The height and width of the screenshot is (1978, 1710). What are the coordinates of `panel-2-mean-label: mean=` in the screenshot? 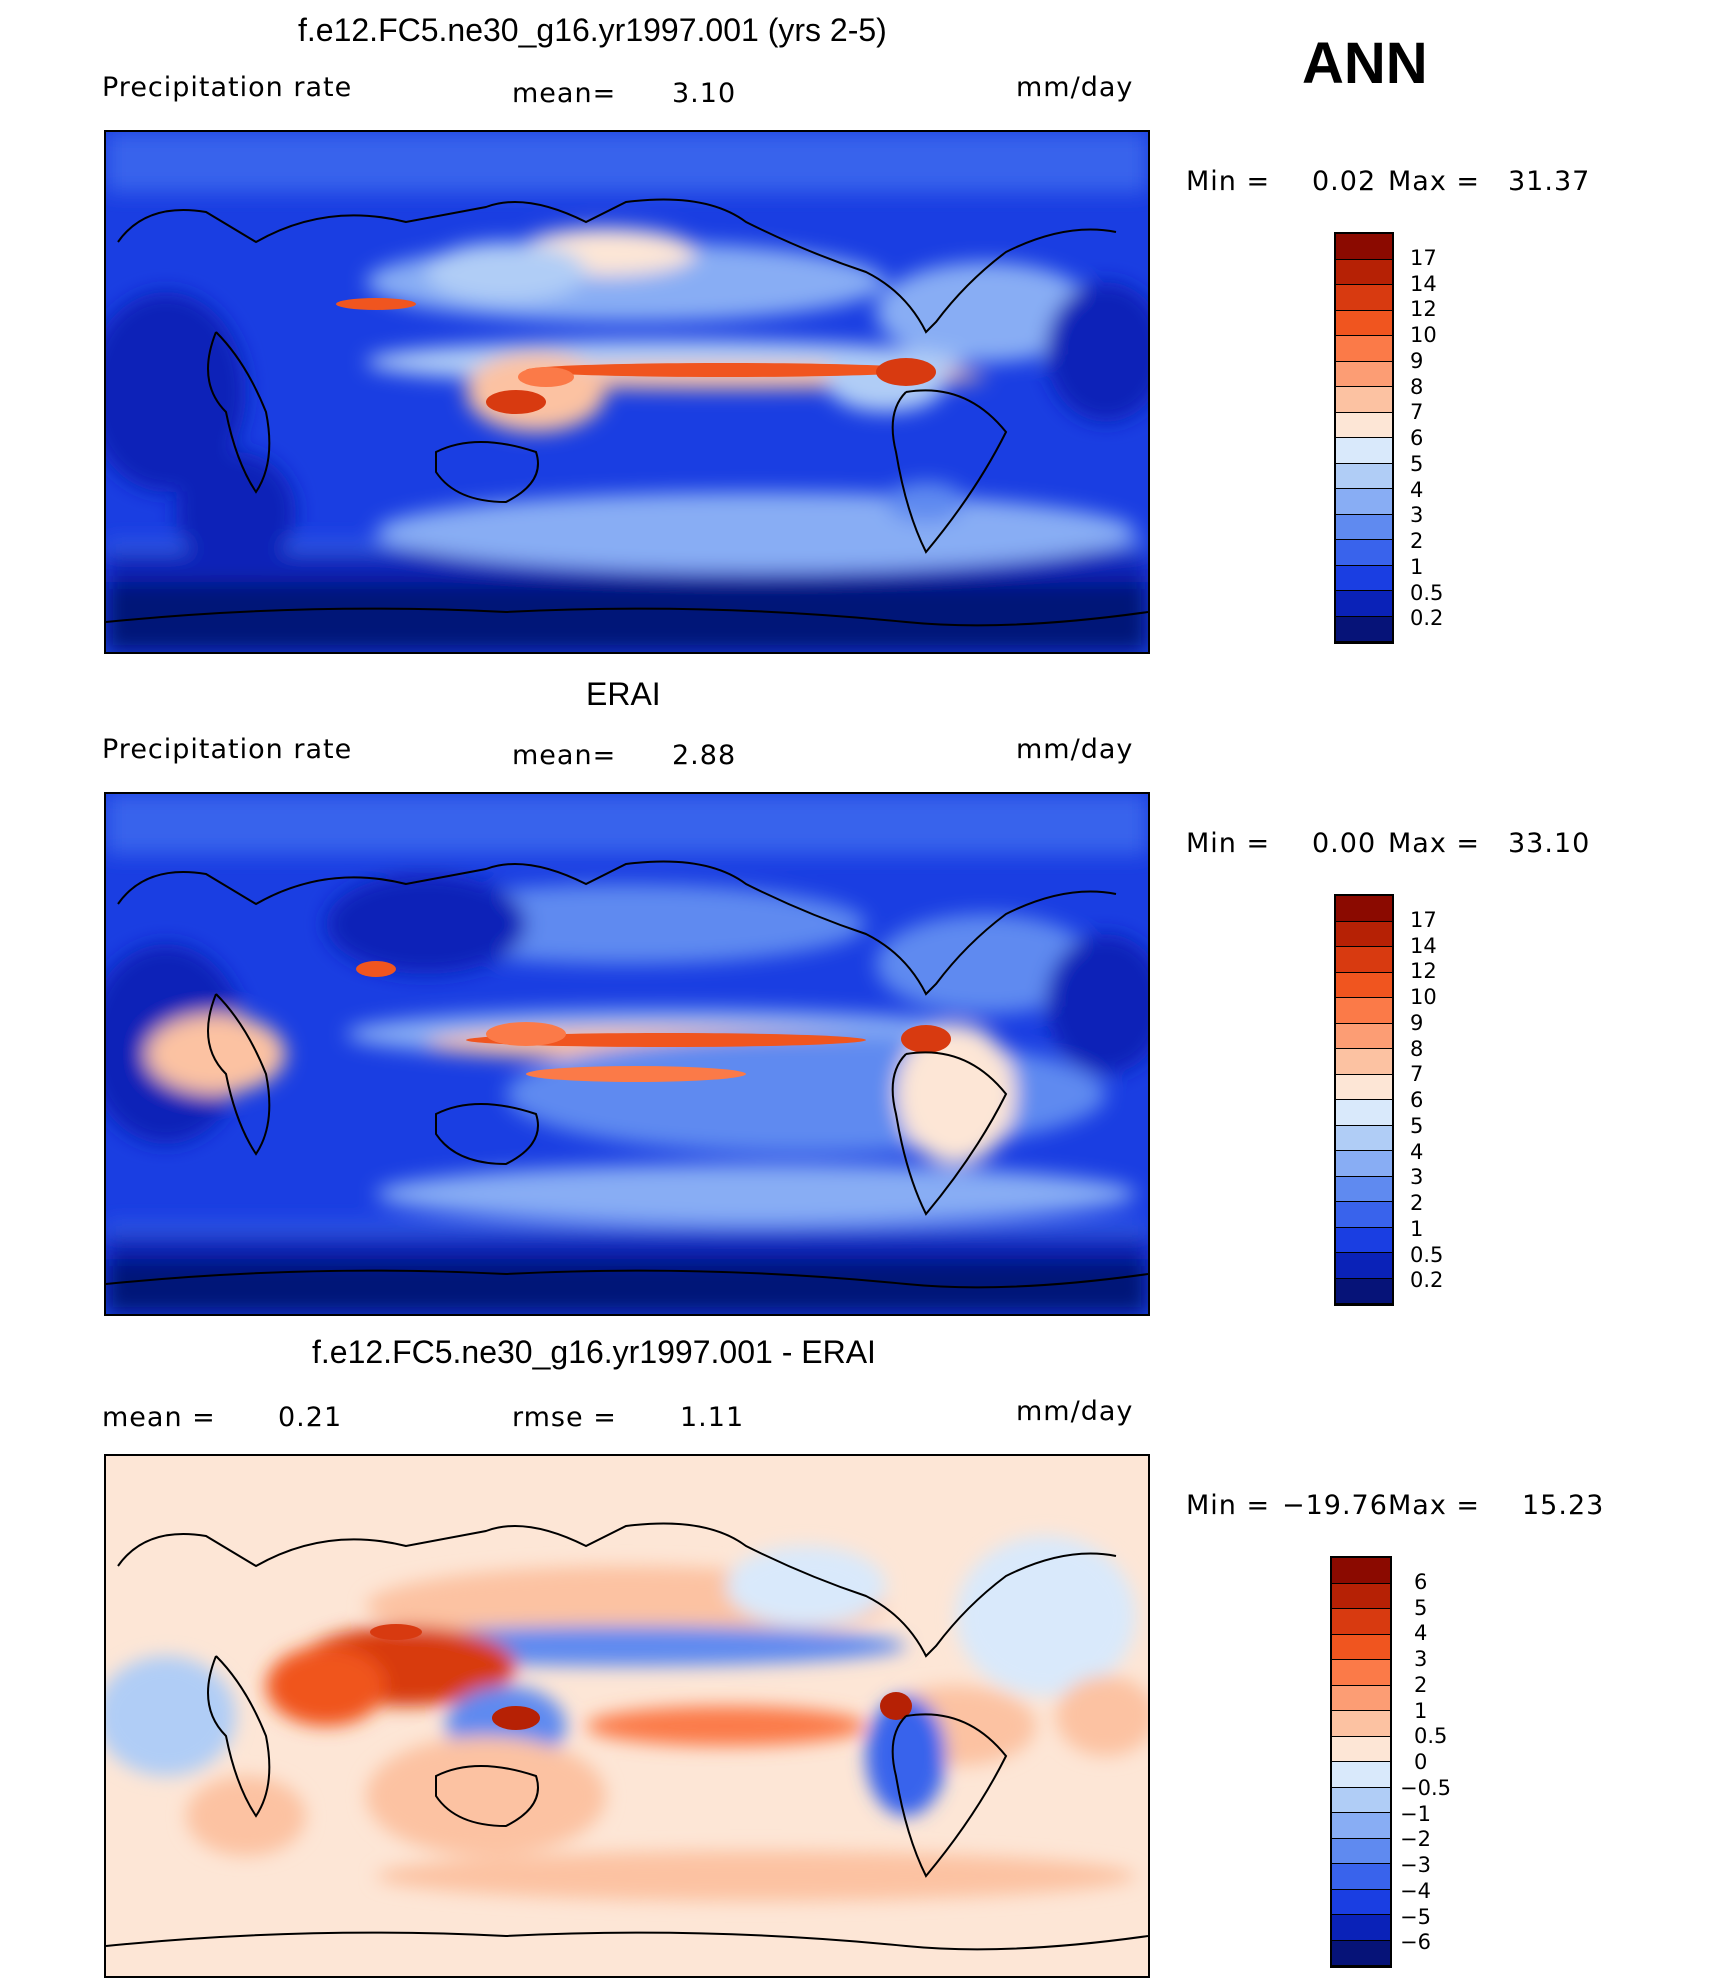 It's located at (564, 755).